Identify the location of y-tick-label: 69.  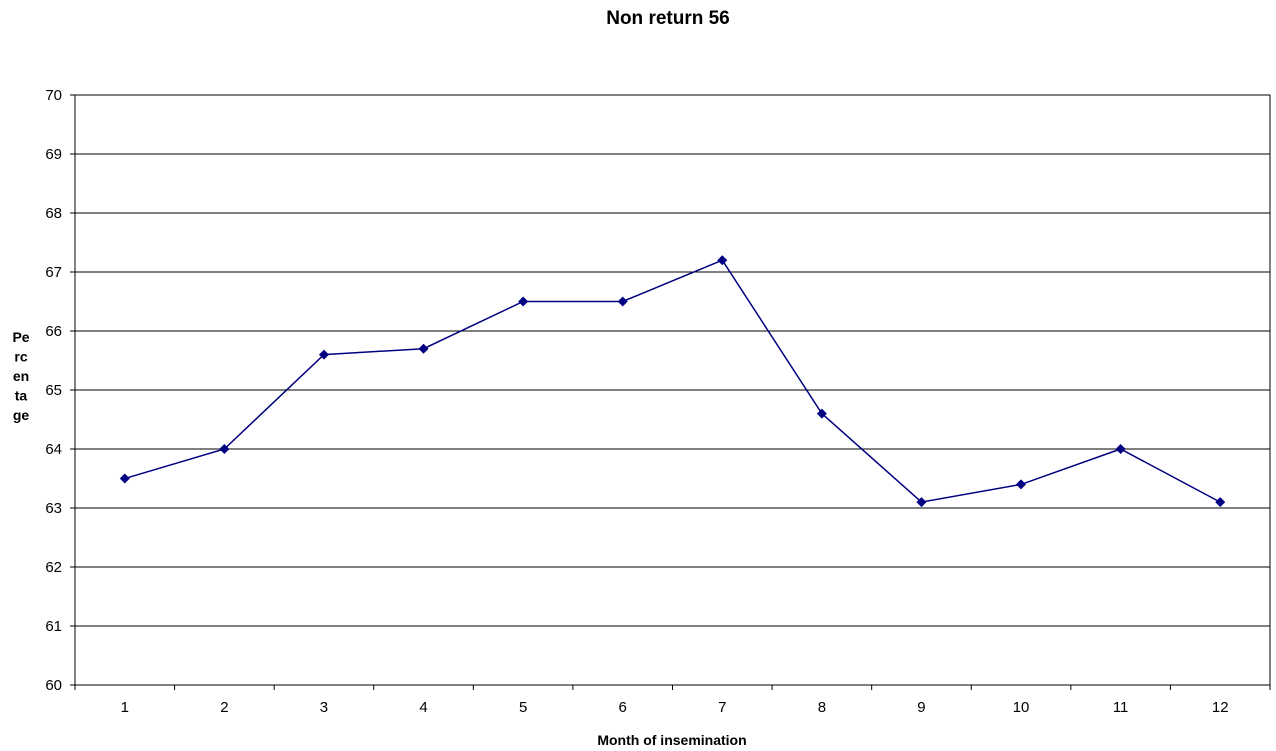
(53, 154).